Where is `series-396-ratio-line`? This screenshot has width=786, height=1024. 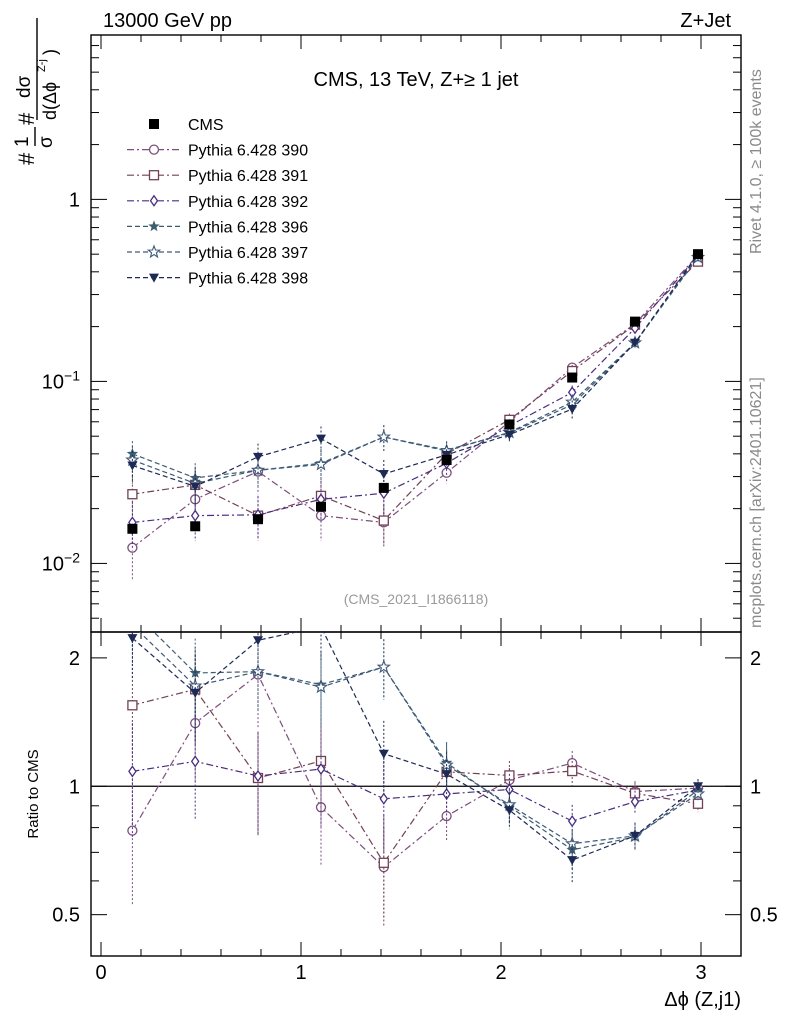
series-396-ratio-line is located at coordinates (426, 741).